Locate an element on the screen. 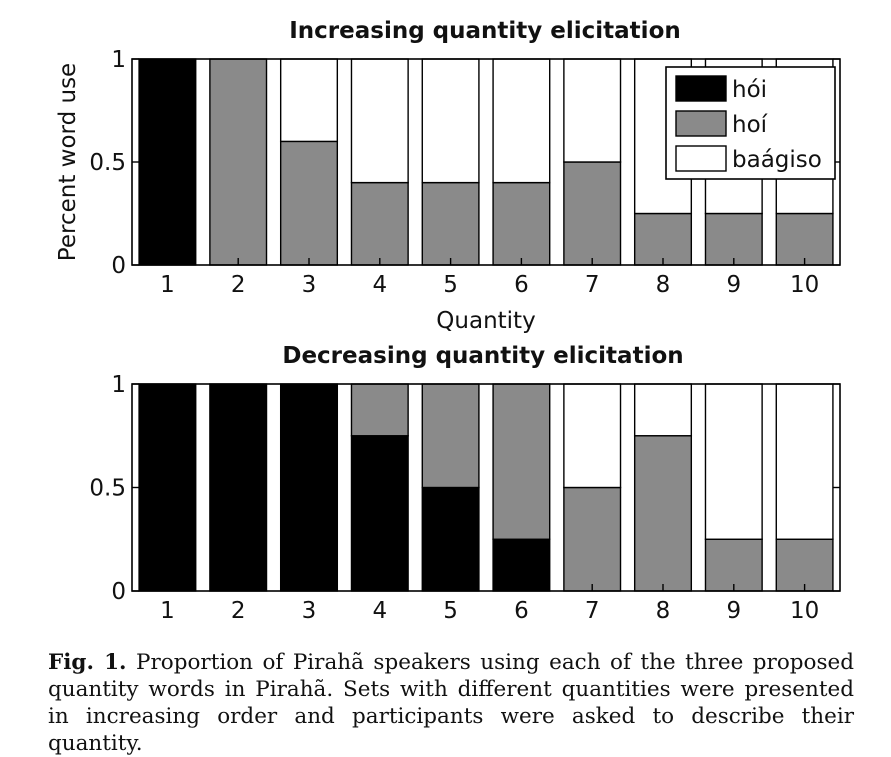  bar-inc-5-s2 is located at coordinates (450, 121).